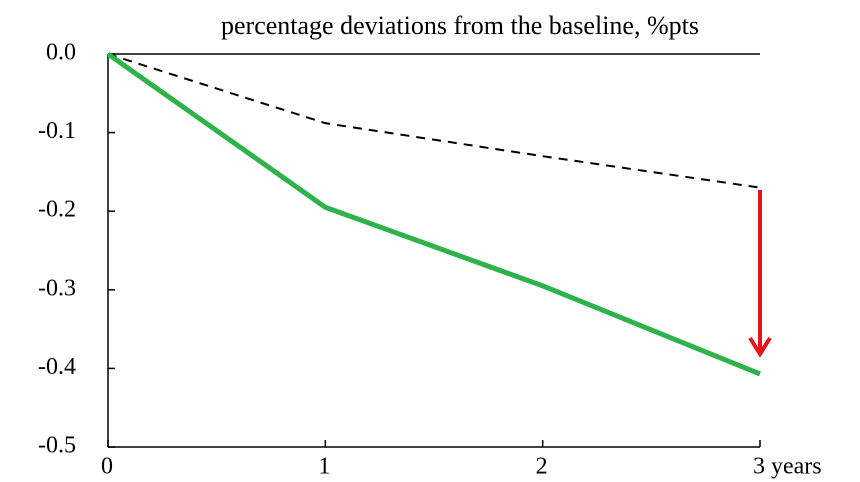  What do you see at coordinates (107, 467) in the screenshot?
I see `x-tick-label: 0` at bounding box center [107, 467].